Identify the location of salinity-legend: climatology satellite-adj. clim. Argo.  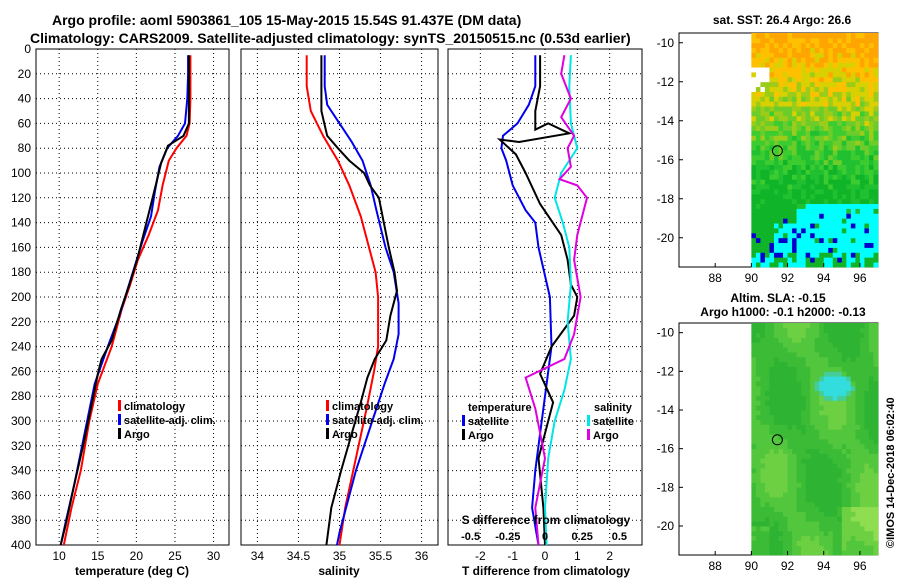
(375, 420).